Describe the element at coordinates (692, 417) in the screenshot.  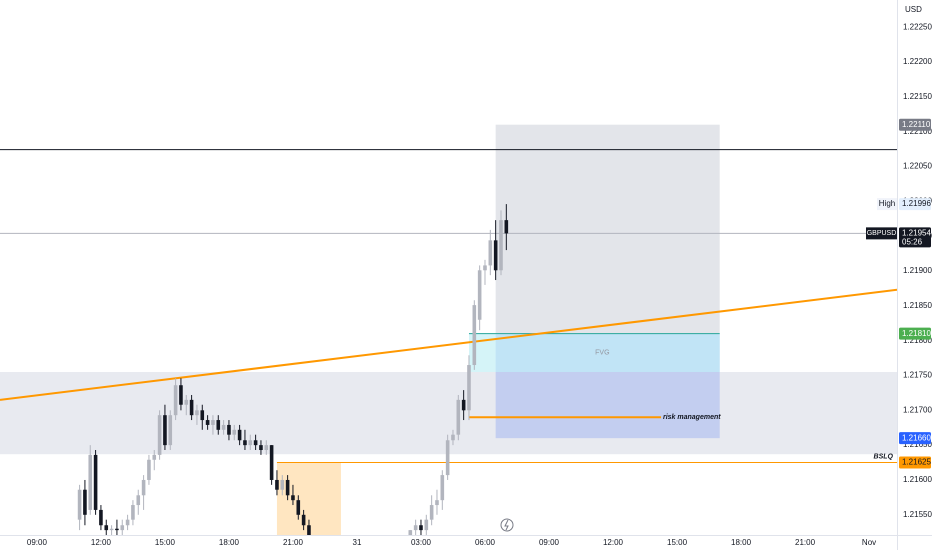
I see `risk-label: risk management` at that location.